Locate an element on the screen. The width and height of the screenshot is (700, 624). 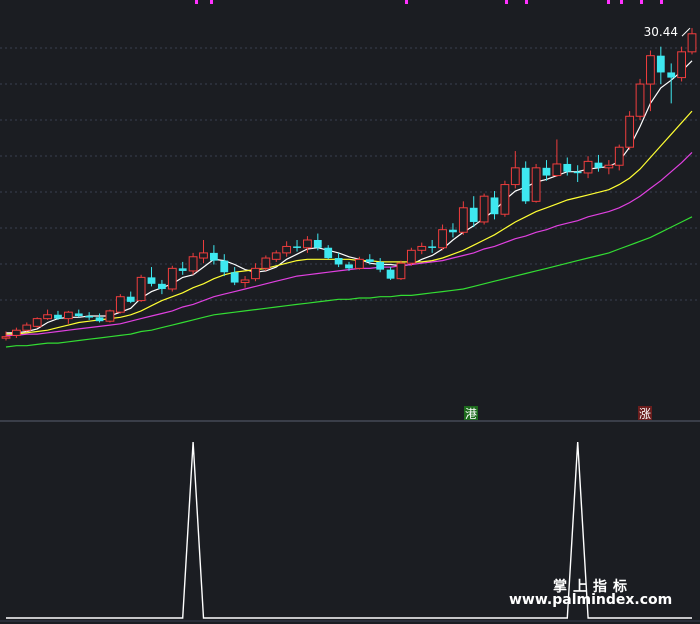
price-pointer is located at coordinates (686, 32).